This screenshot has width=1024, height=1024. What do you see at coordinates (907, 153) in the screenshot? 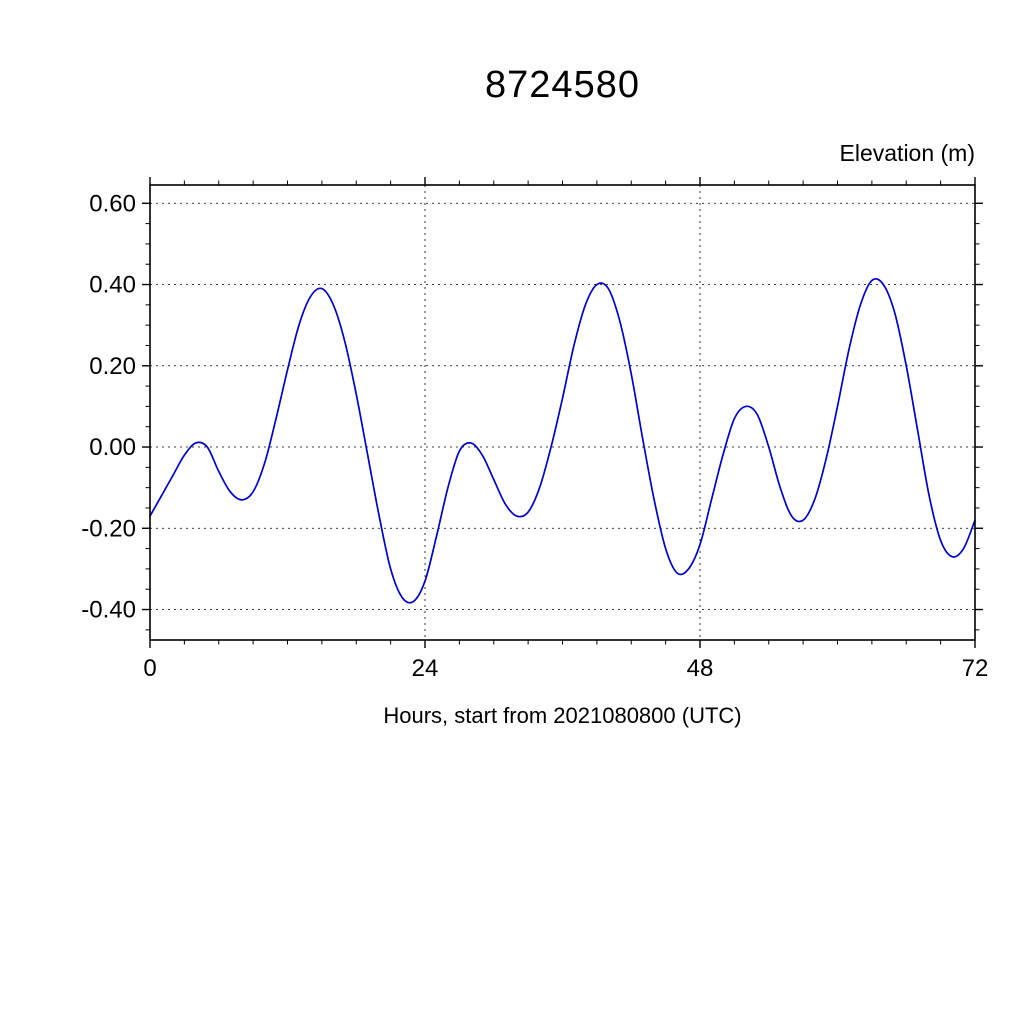
I see `elevation-axis-title: Elevation (m)` at bounding box center [907, 153].